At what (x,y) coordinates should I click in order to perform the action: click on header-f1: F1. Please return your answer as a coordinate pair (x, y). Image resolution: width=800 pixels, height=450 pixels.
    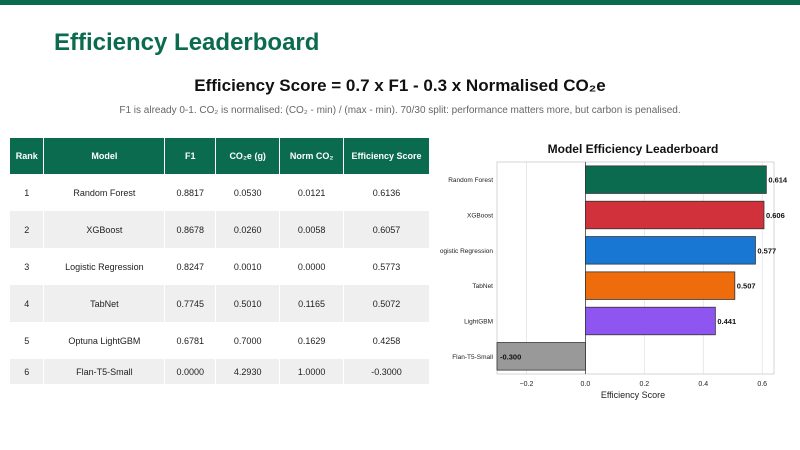
    Looking at the image, I should click on (190, 156).